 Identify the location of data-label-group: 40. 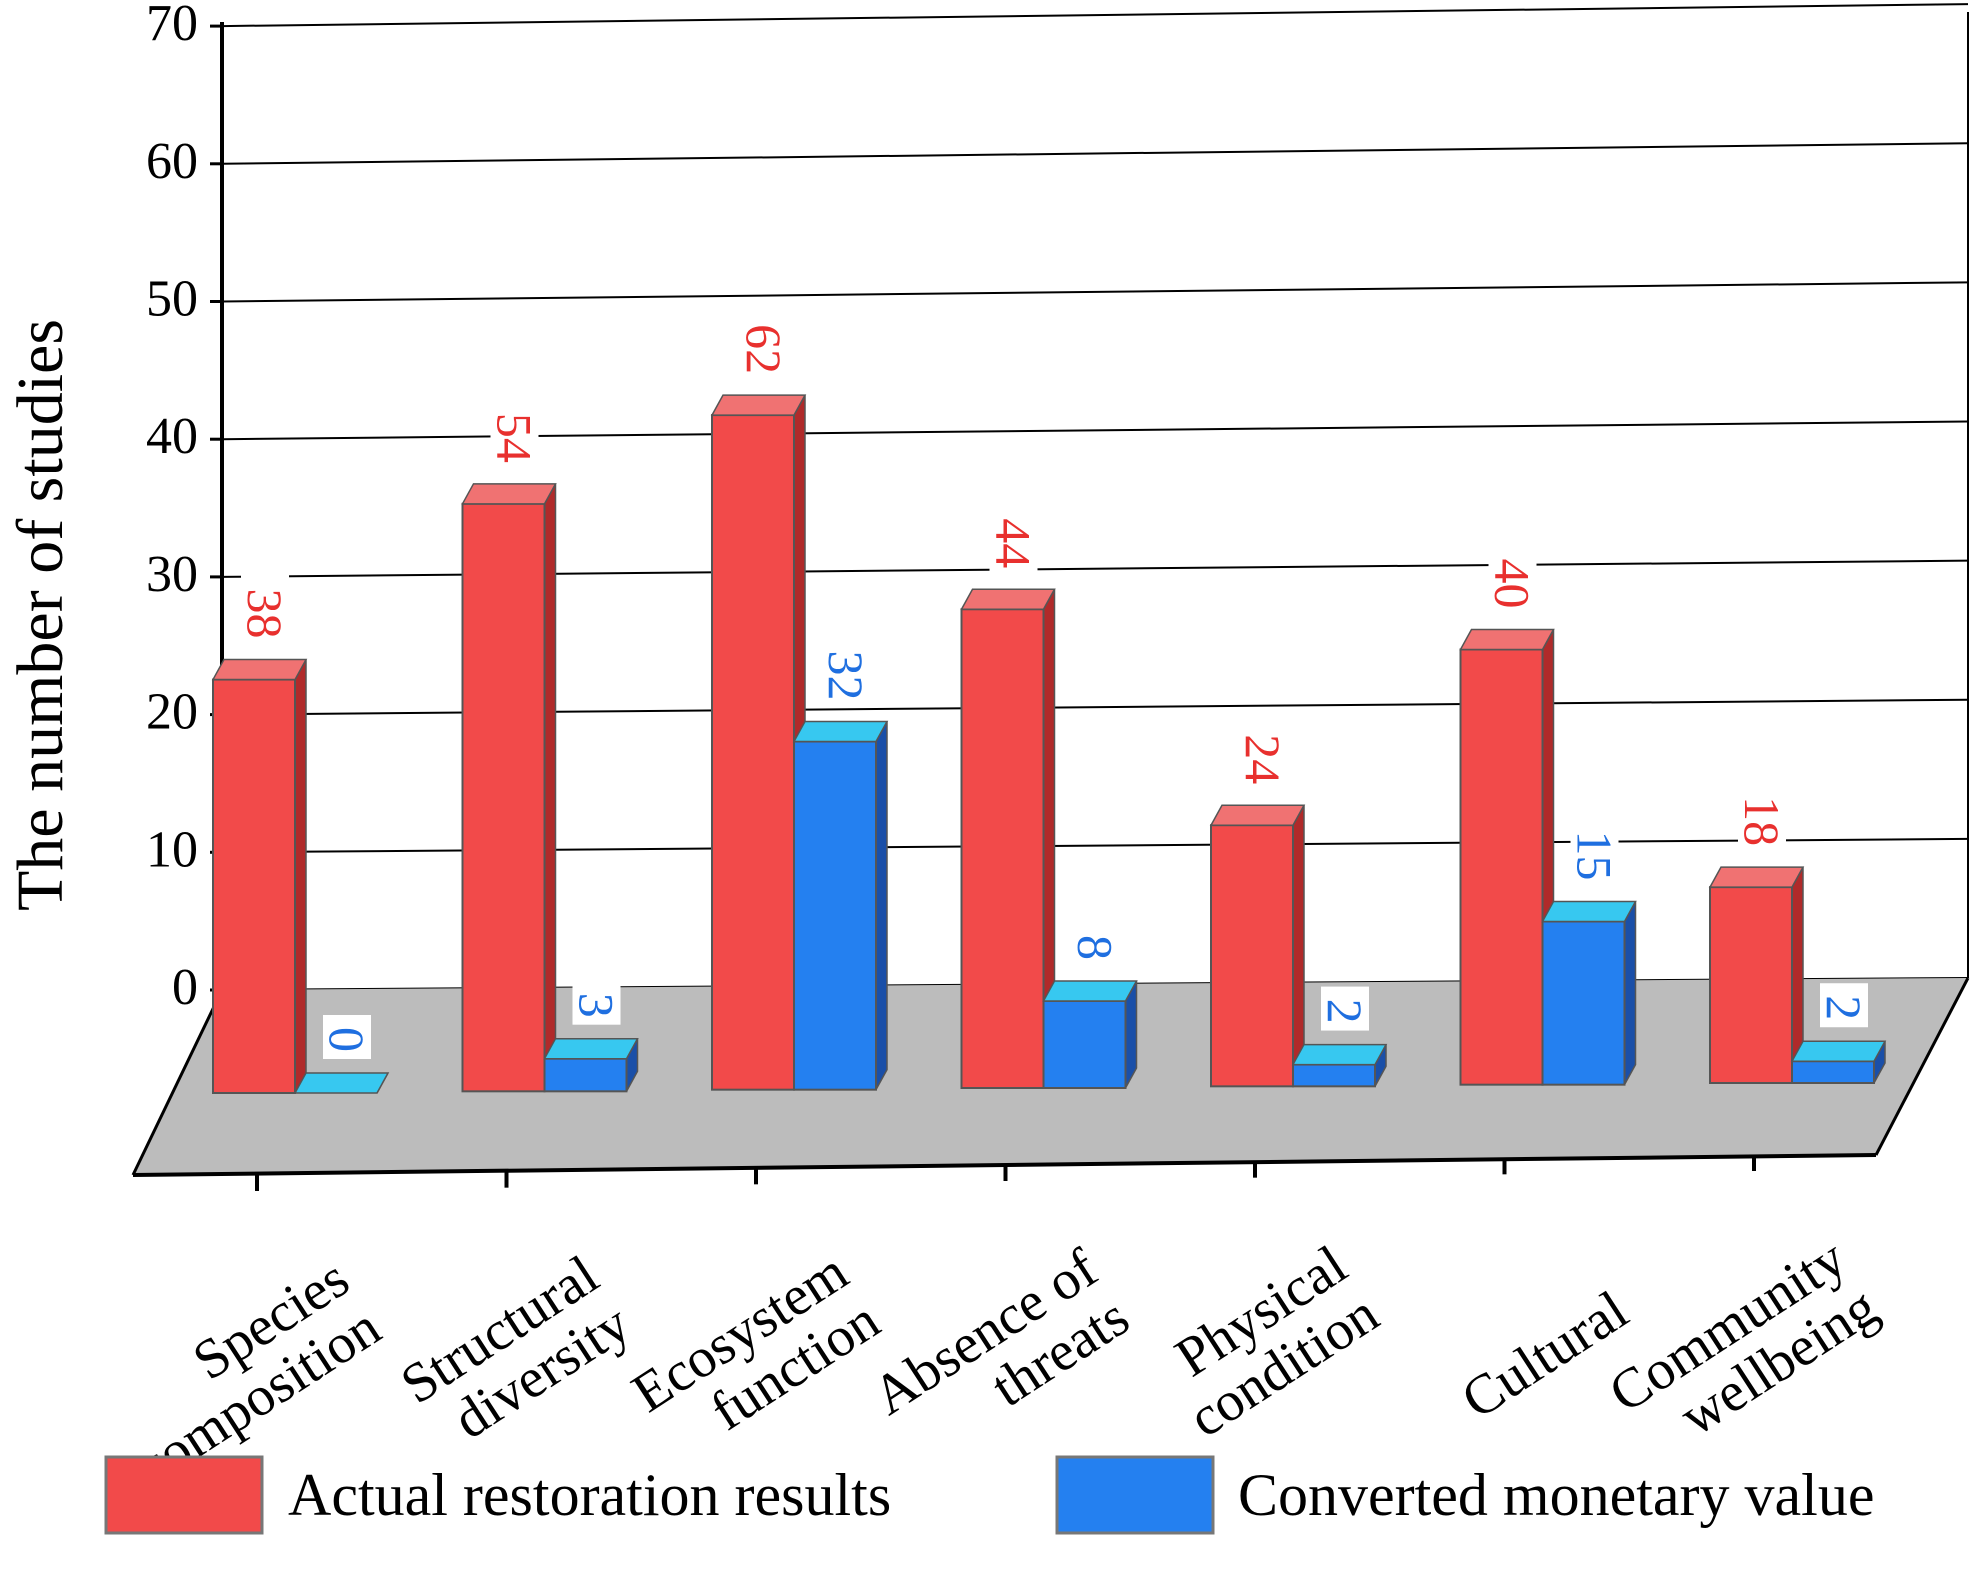
(1513, 578).